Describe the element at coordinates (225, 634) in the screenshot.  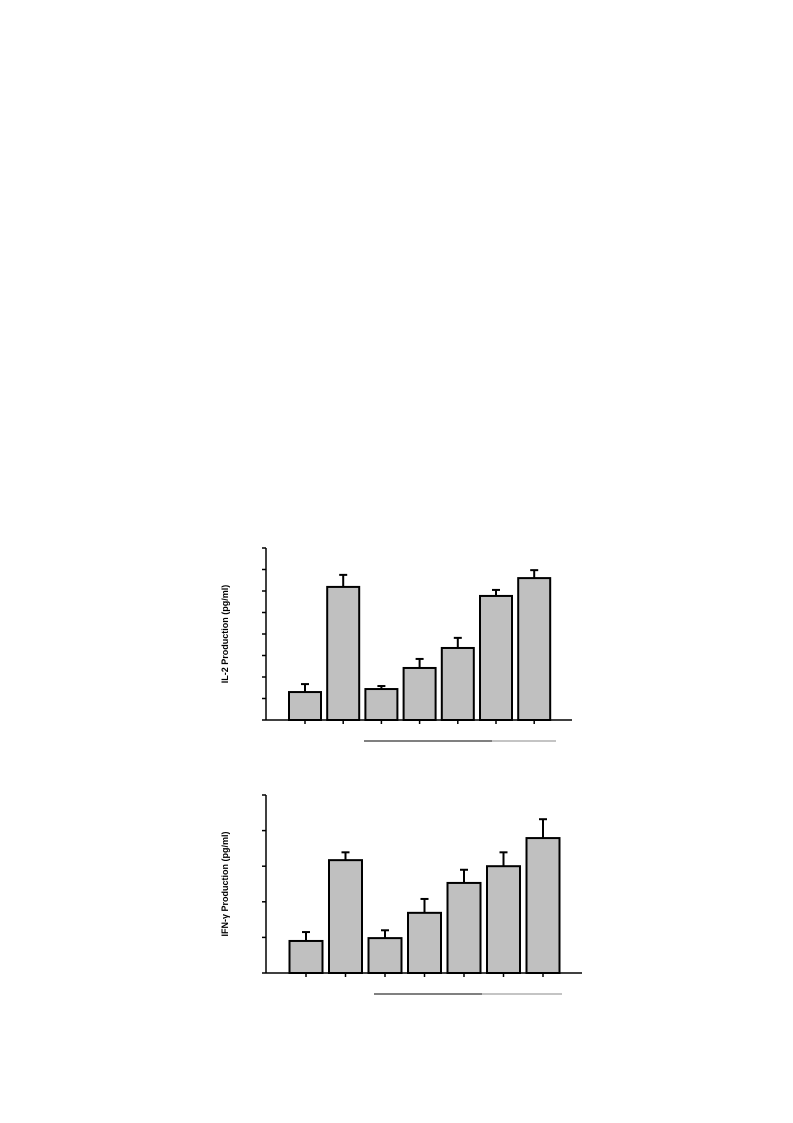
I see `y-axis-label: IL-2 Production (pg/ml)` at that location.